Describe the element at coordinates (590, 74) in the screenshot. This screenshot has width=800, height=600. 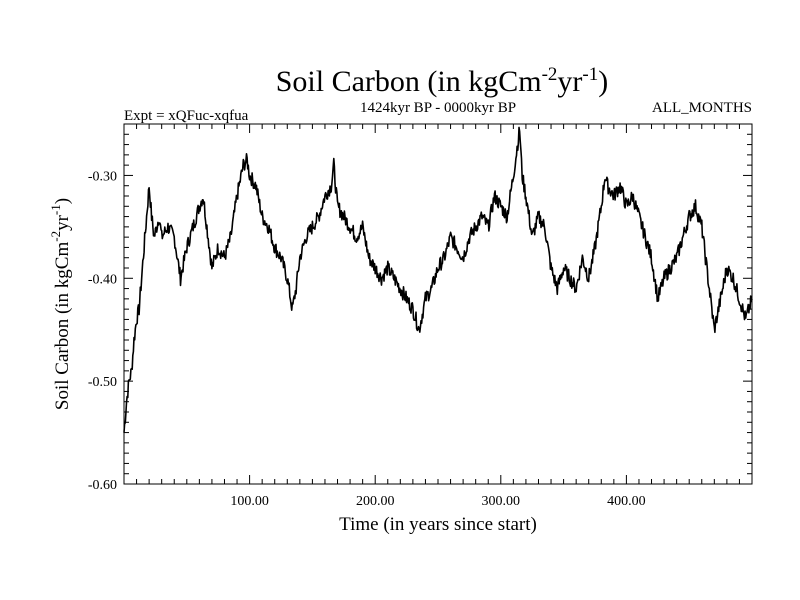
I see `chart-title-sup2: -1` at that location.